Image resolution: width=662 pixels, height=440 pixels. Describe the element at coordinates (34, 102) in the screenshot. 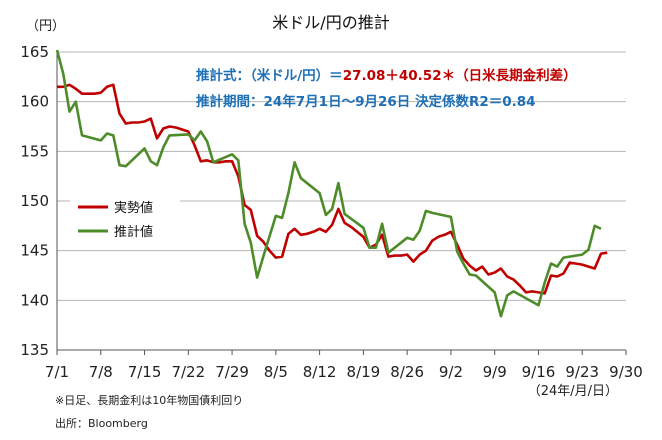

I see `y-tick-label-160: 160` at that location.